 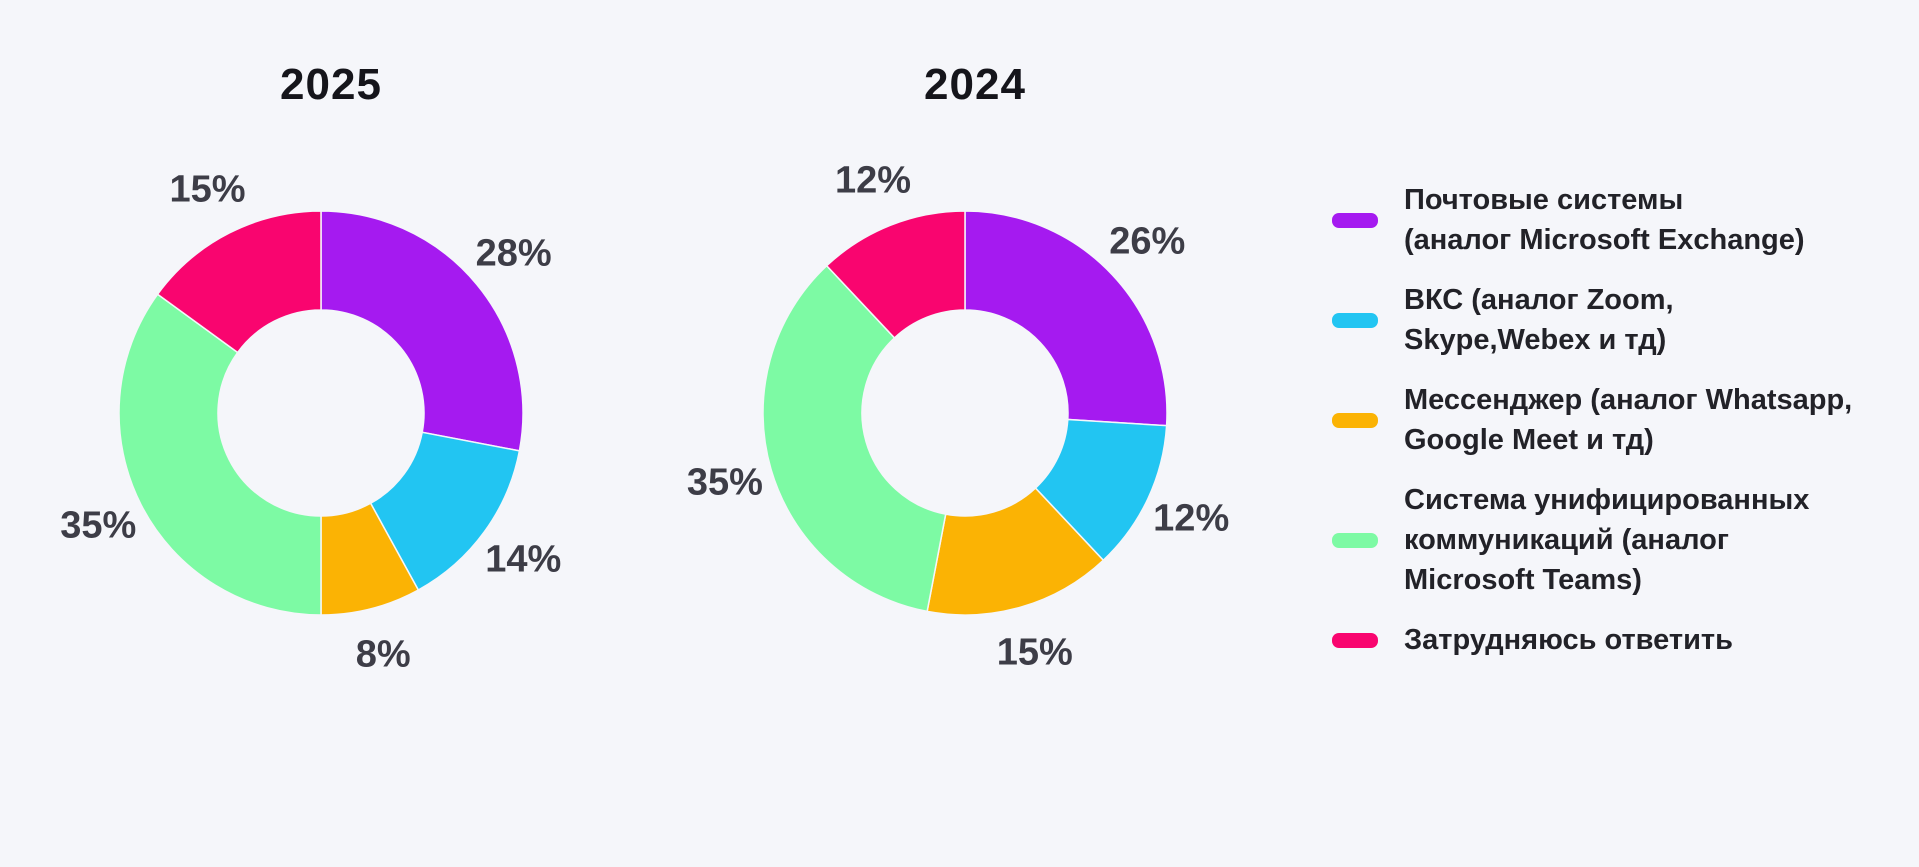 I want to click on donut-2025-svg, so click(x=321, y=413).